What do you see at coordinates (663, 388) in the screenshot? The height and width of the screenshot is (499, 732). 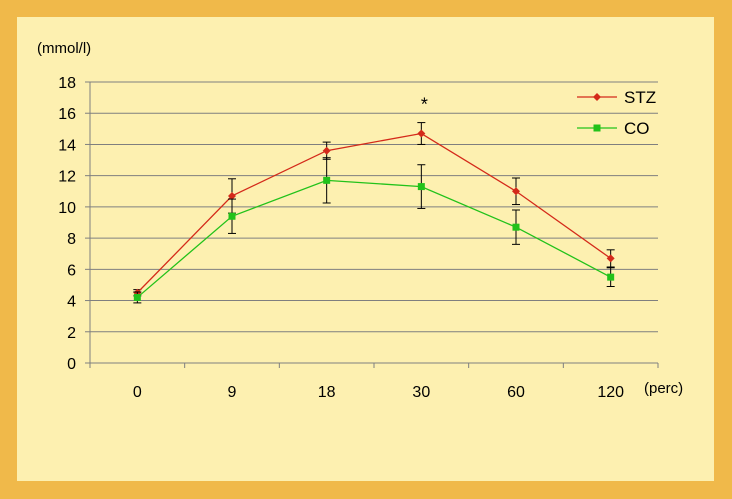 I see `x-axis-label: (perc)` at bounding box center [663, 388].